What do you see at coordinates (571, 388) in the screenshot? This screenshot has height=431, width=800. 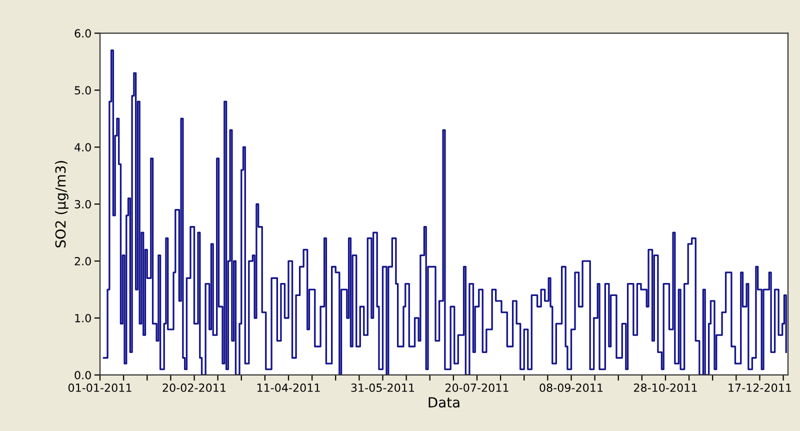 I see `x-tick-label: 08-09-2011` at bounding box center [571, 388].